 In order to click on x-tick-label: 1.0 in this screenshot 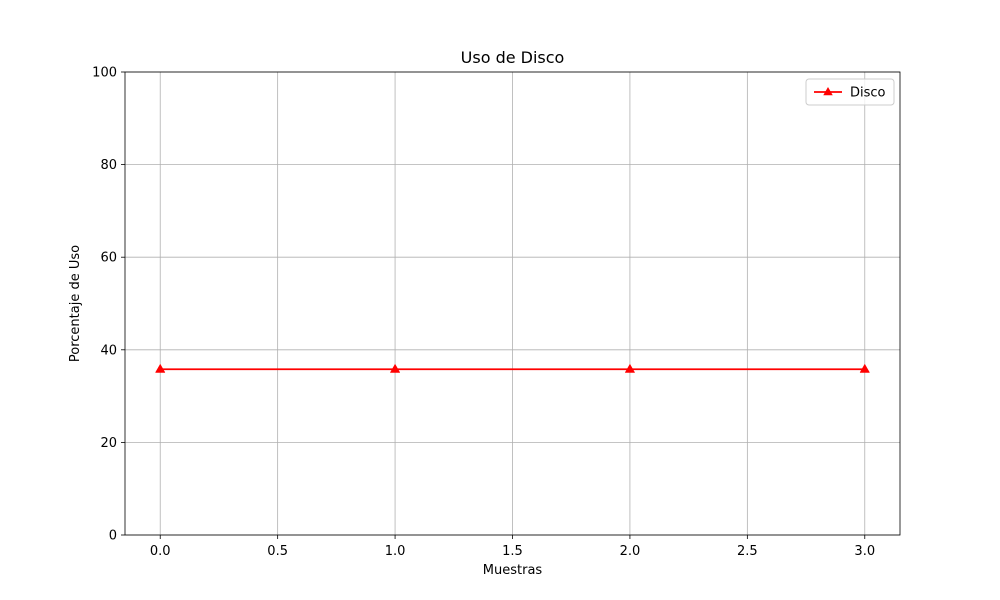, I will do `click(395, 551)`.